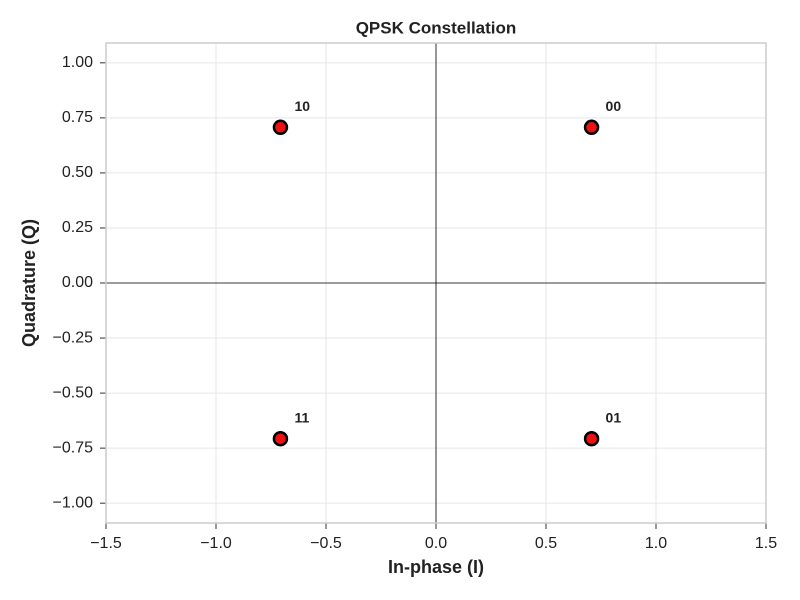 The height and width of the screenshot is (600, 800). I want to click on y-tick-label: −0.50, so click(73, 392).